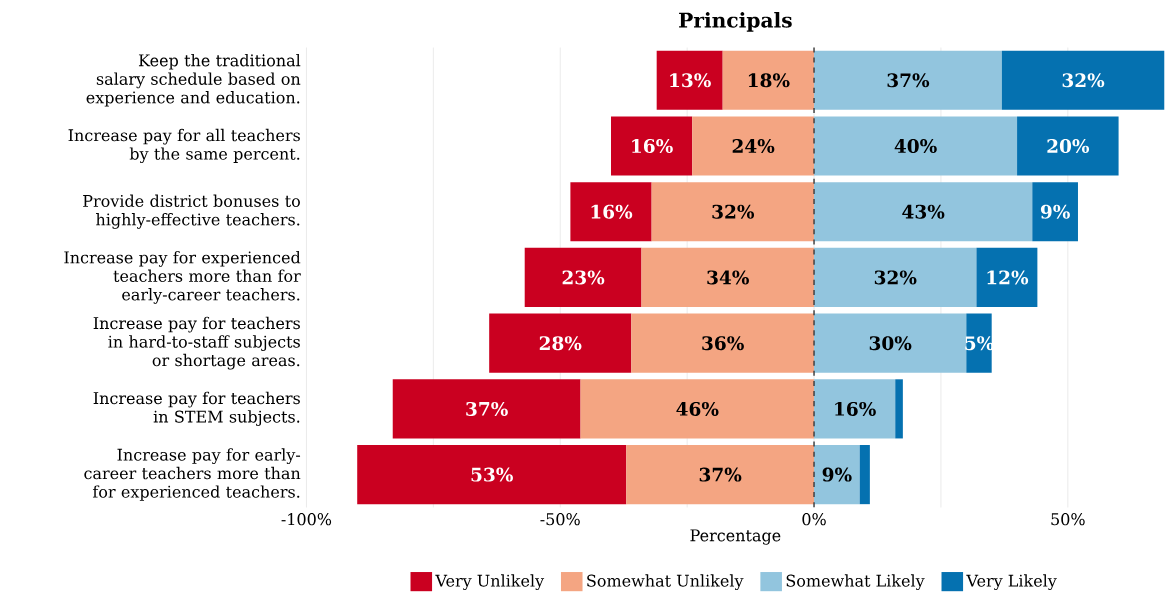 The height and width of the screenshot is (602, 1171). What do you see at coordinates (490, 582) in the screenshot?
I see `legend-label: Very Unlikely` at bounding box center [490, 582].